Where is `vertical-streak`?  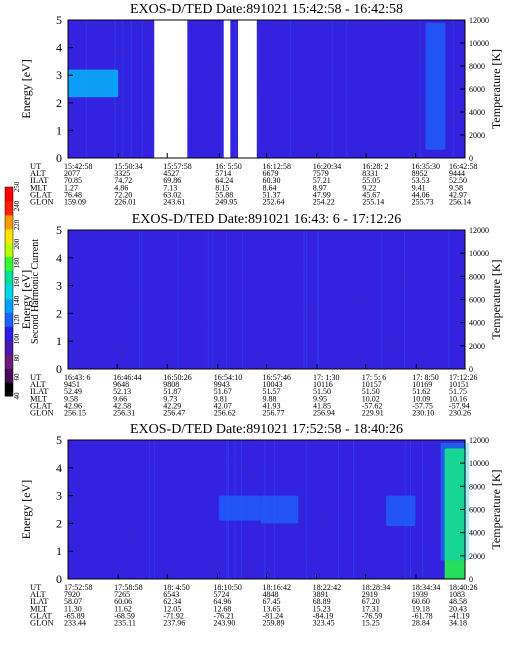 vertical-streak is located at coordinates (381, 299).